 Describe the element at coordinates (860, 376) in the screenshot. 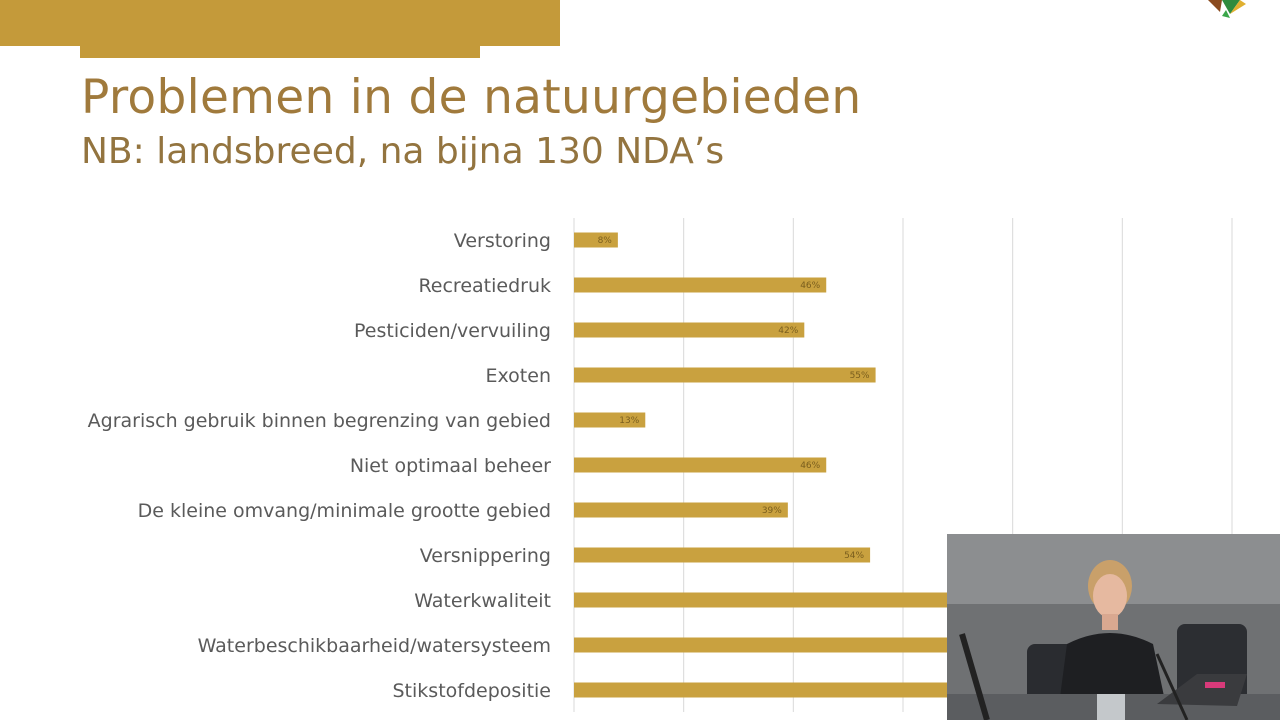

I see `data-label: 55%` at that location.